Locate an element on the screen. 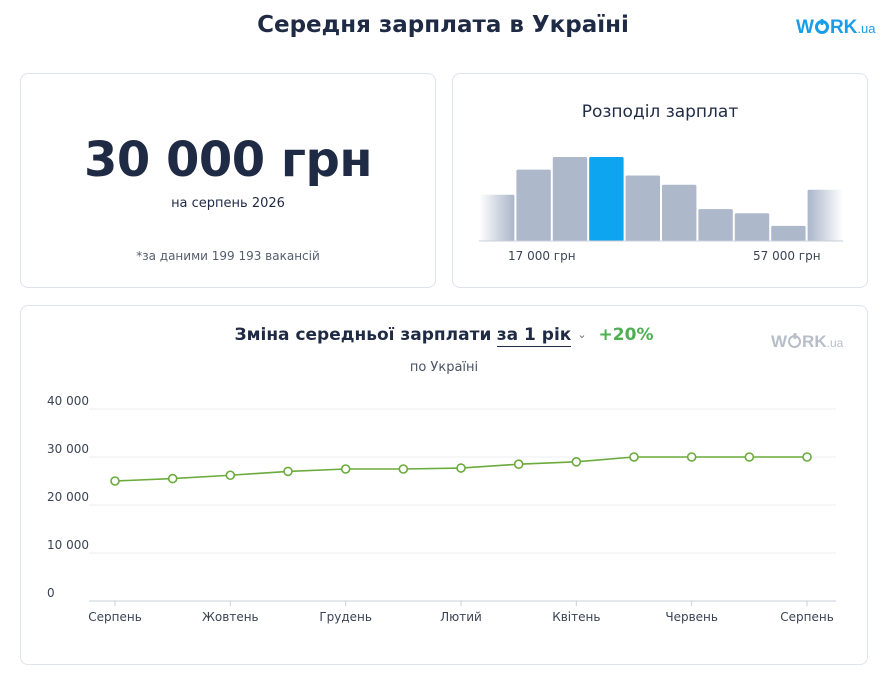 The height and width of the screenshot is (675, 886). chart-title: Зміна середньої зарплати is located at coordinates (363, 335).